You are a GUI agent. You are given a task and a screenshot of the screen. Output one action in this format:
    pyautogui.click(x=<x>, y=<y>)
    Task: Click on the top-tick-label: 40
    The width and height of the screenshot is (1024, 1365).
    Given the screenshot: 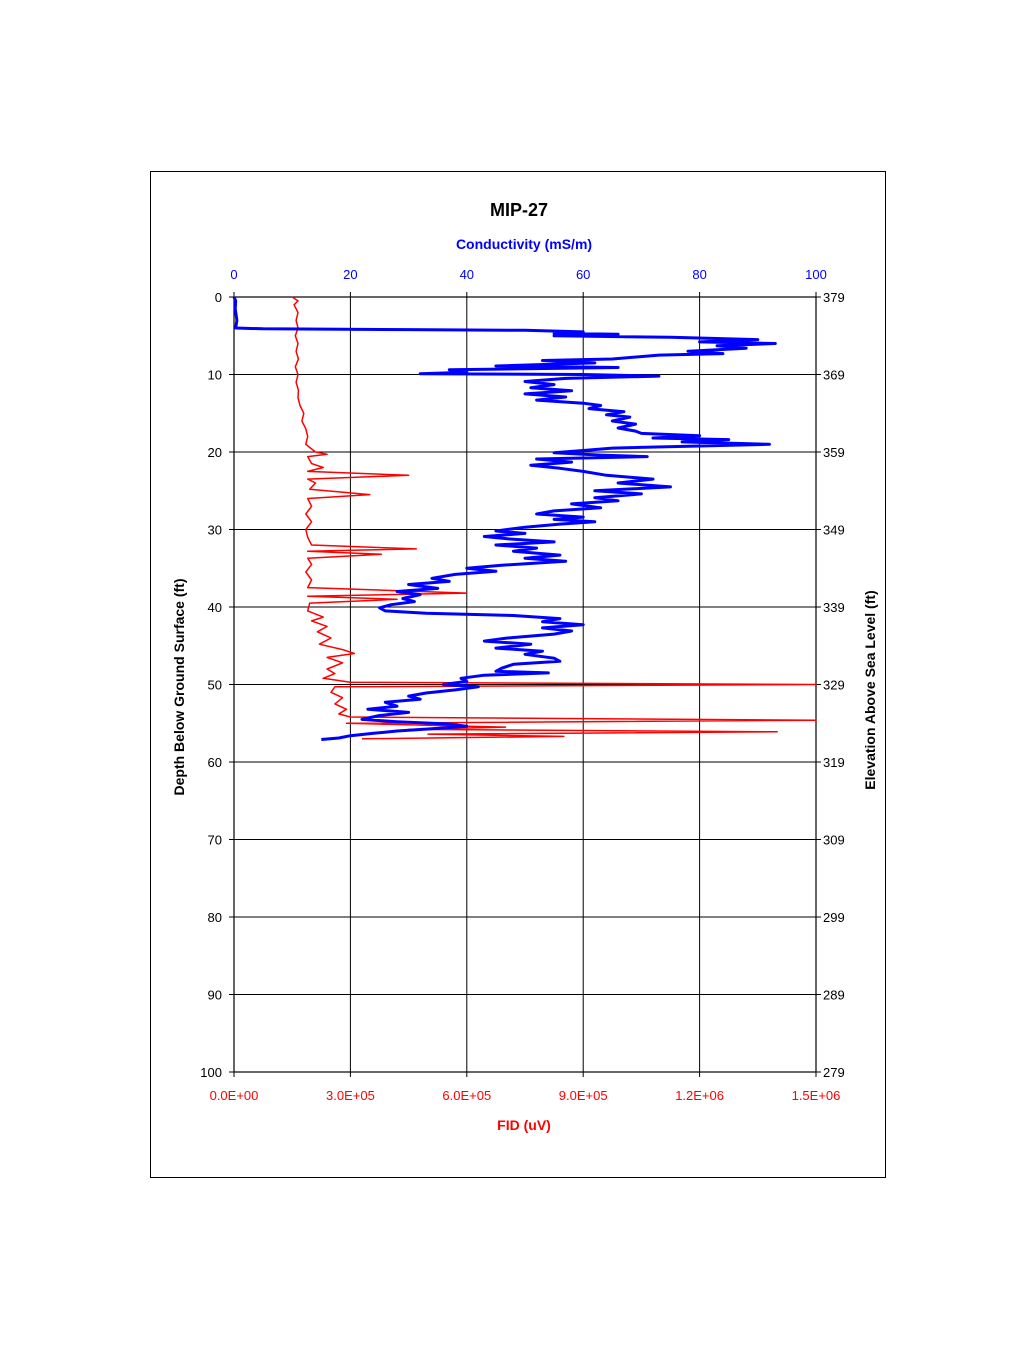 What is the action you would take?
    pyautogui.click(x=467, y=274)
    